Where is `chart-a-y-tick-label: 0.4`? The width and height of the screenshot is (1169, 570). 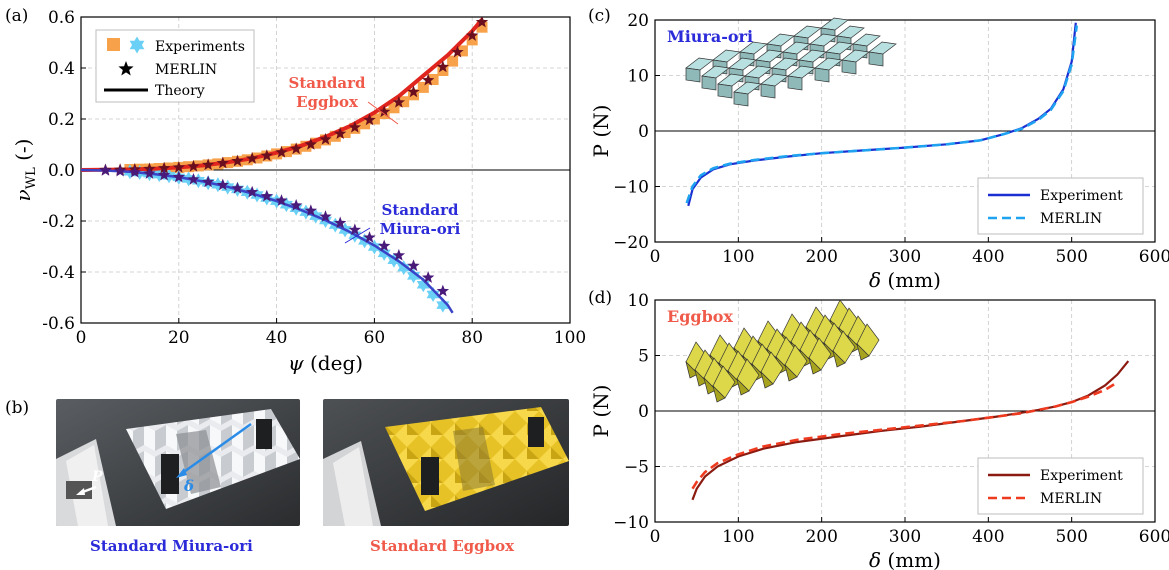
chart-a-y-tick-label: 0.4 is located at coordinates (61, 69).